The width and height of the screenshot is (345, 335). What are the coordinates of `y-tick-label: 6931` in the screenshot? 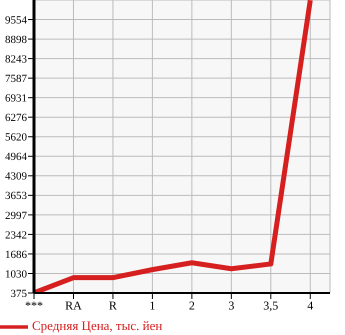 It's located at (16, 98).